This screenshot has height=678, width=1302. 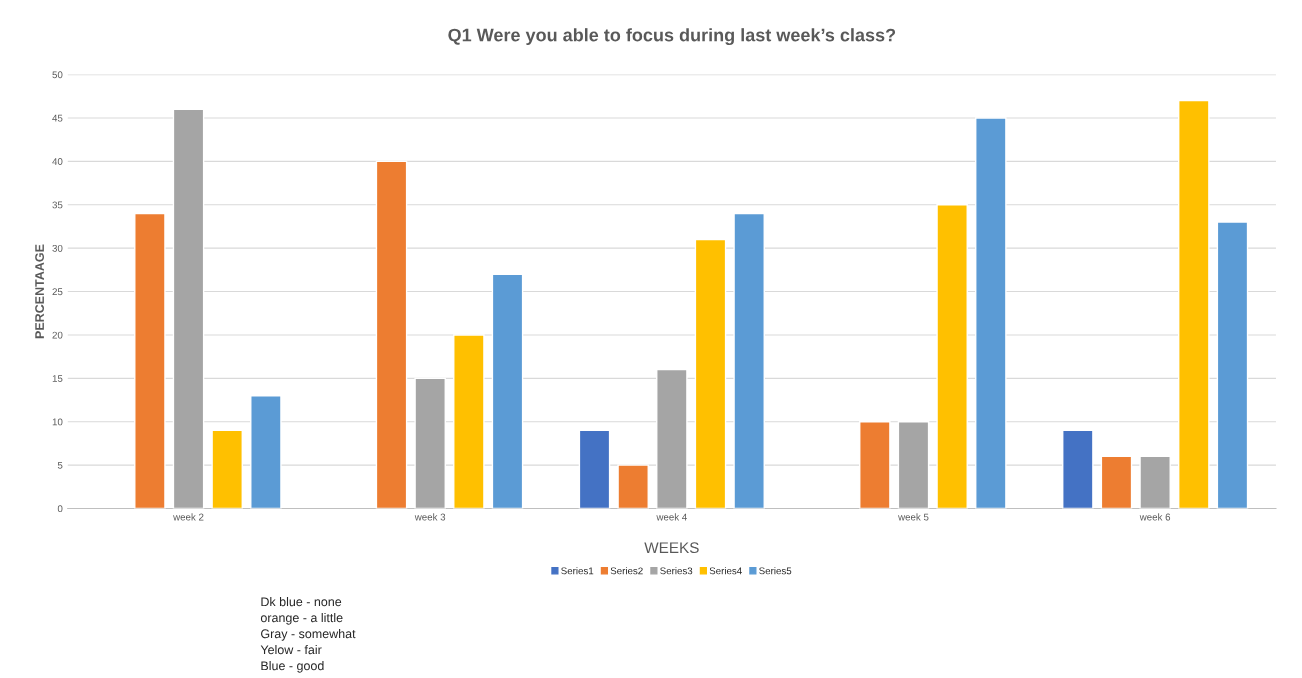 What do you see at coordinates (672, 37) in the screenshot?
I see `chart-title: Q1 Were you able to focus during last week’s class?` at bounding box center [672, 37].